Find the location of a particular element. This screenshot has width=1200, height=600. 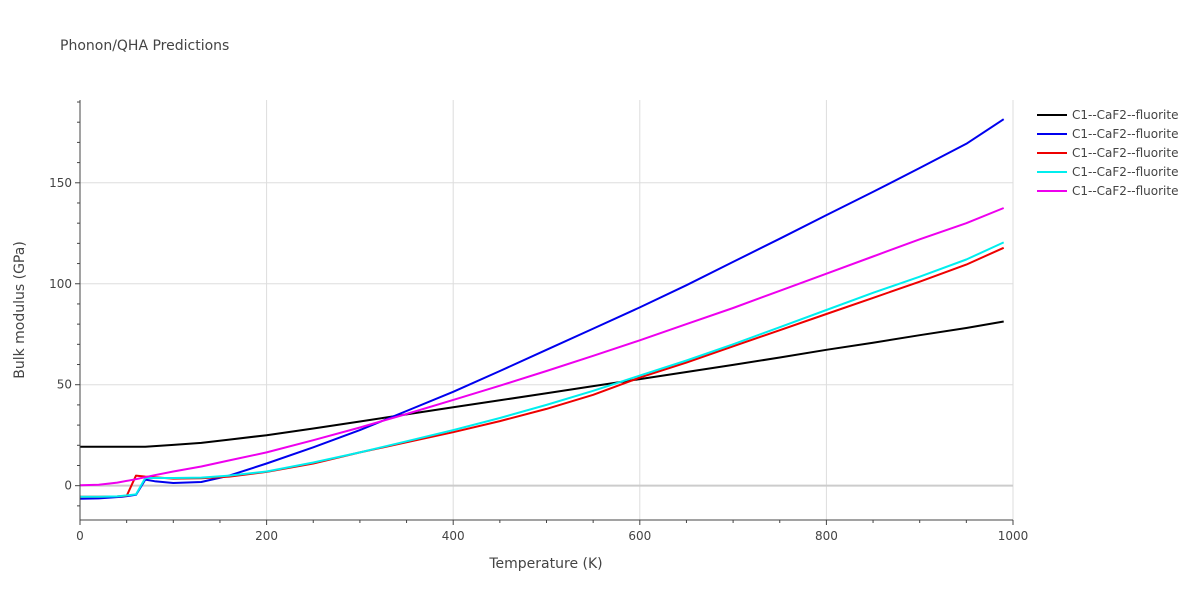

x-tick-label: 800 is located at coordinates (826, 536).